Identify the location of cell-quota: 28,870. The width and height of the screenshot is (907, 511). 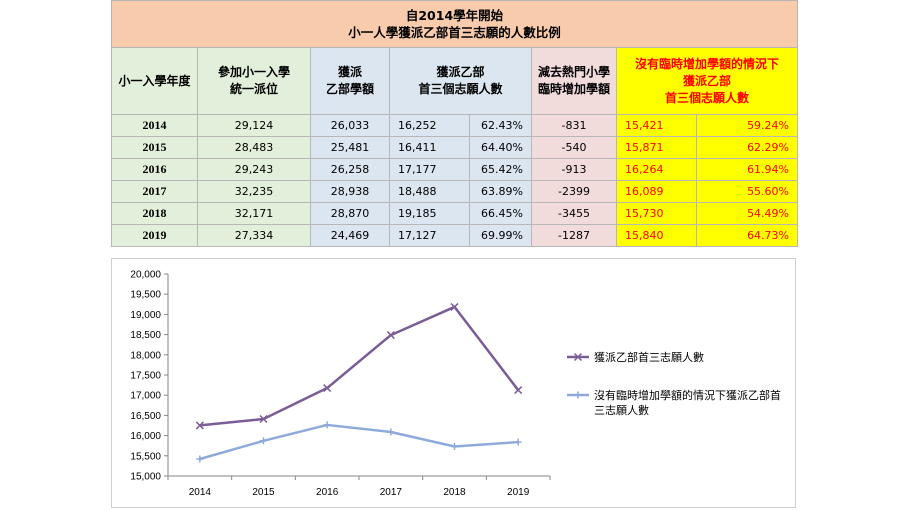
(350, 213).